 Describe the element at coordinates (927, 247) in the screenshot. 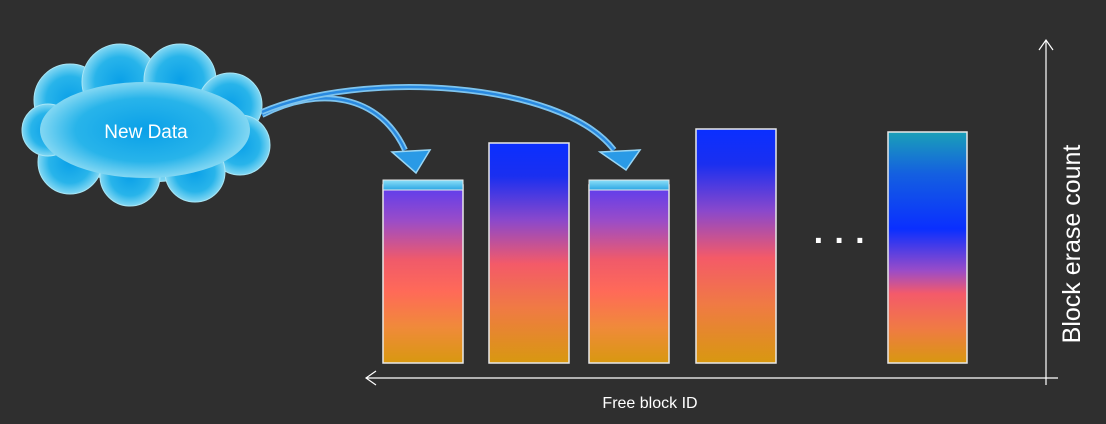

I see `block-n` at that location.